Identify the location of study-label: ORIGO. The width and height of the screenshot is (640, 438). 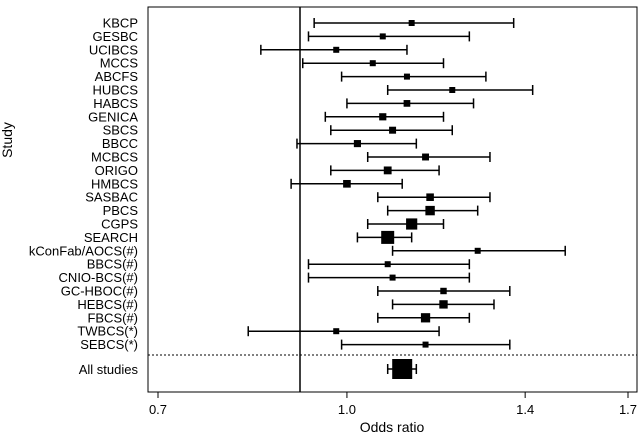
(116, 170).